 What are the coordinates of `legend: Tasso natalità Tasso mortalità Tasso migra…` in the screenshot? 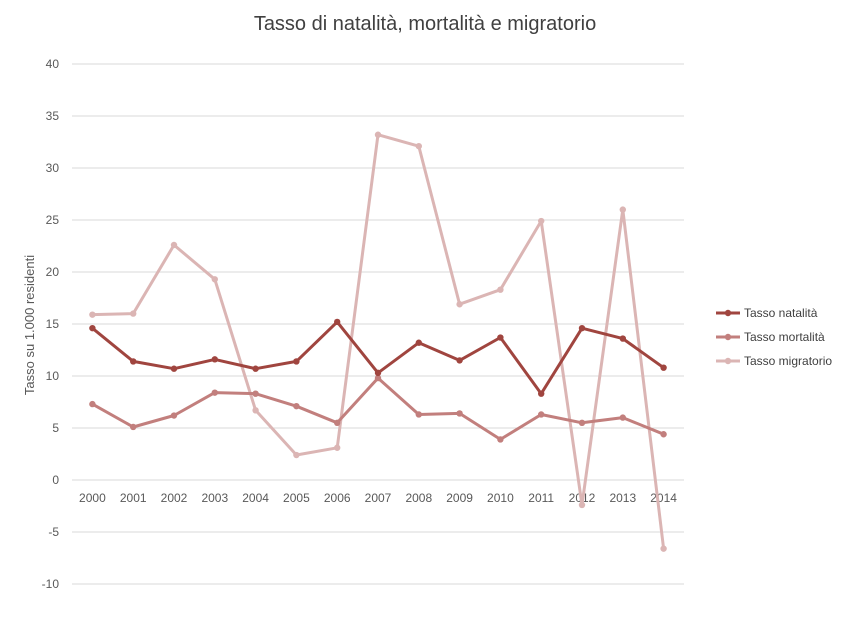 It's located at (774, 337).